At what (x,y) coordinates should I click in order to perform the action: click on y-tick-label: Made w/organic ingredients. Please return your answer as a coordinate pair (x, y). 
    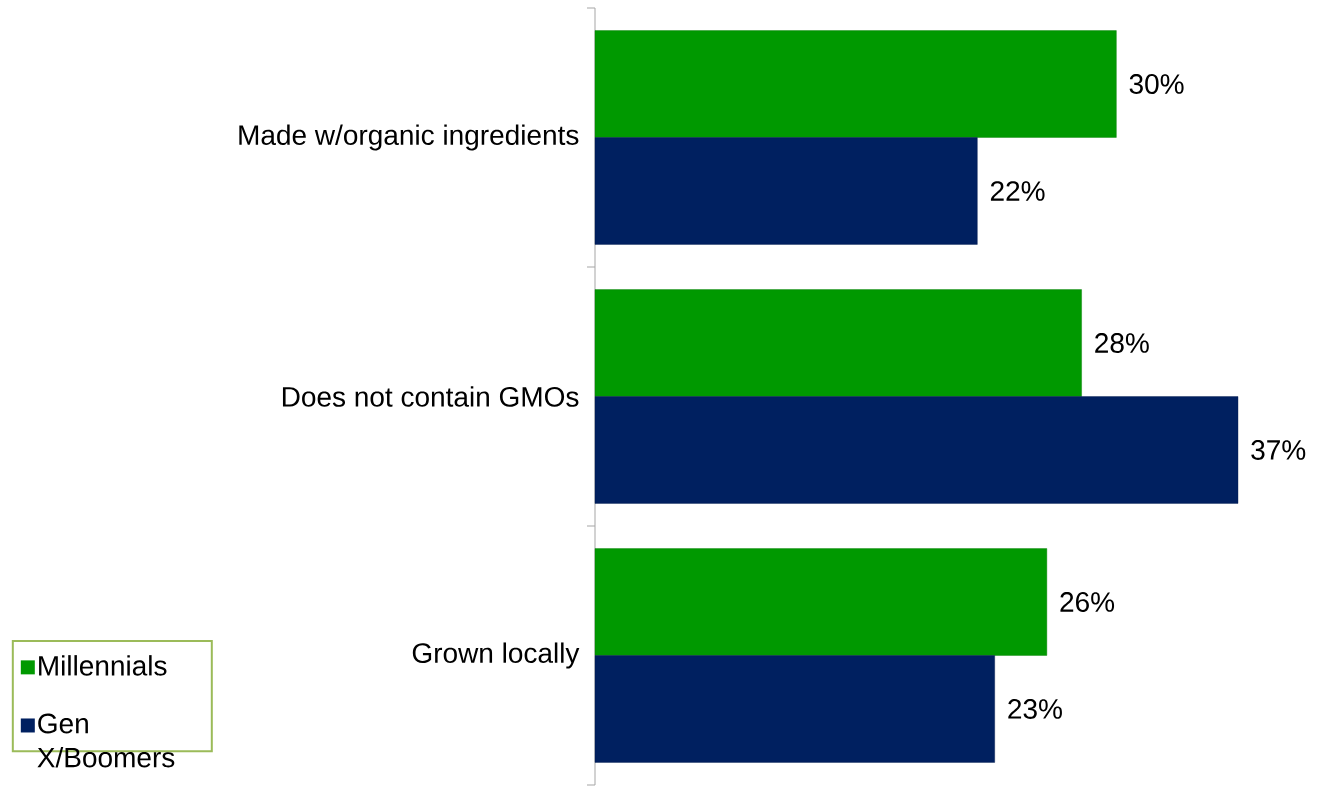
    Looking at the image, I should click on (409, 137).